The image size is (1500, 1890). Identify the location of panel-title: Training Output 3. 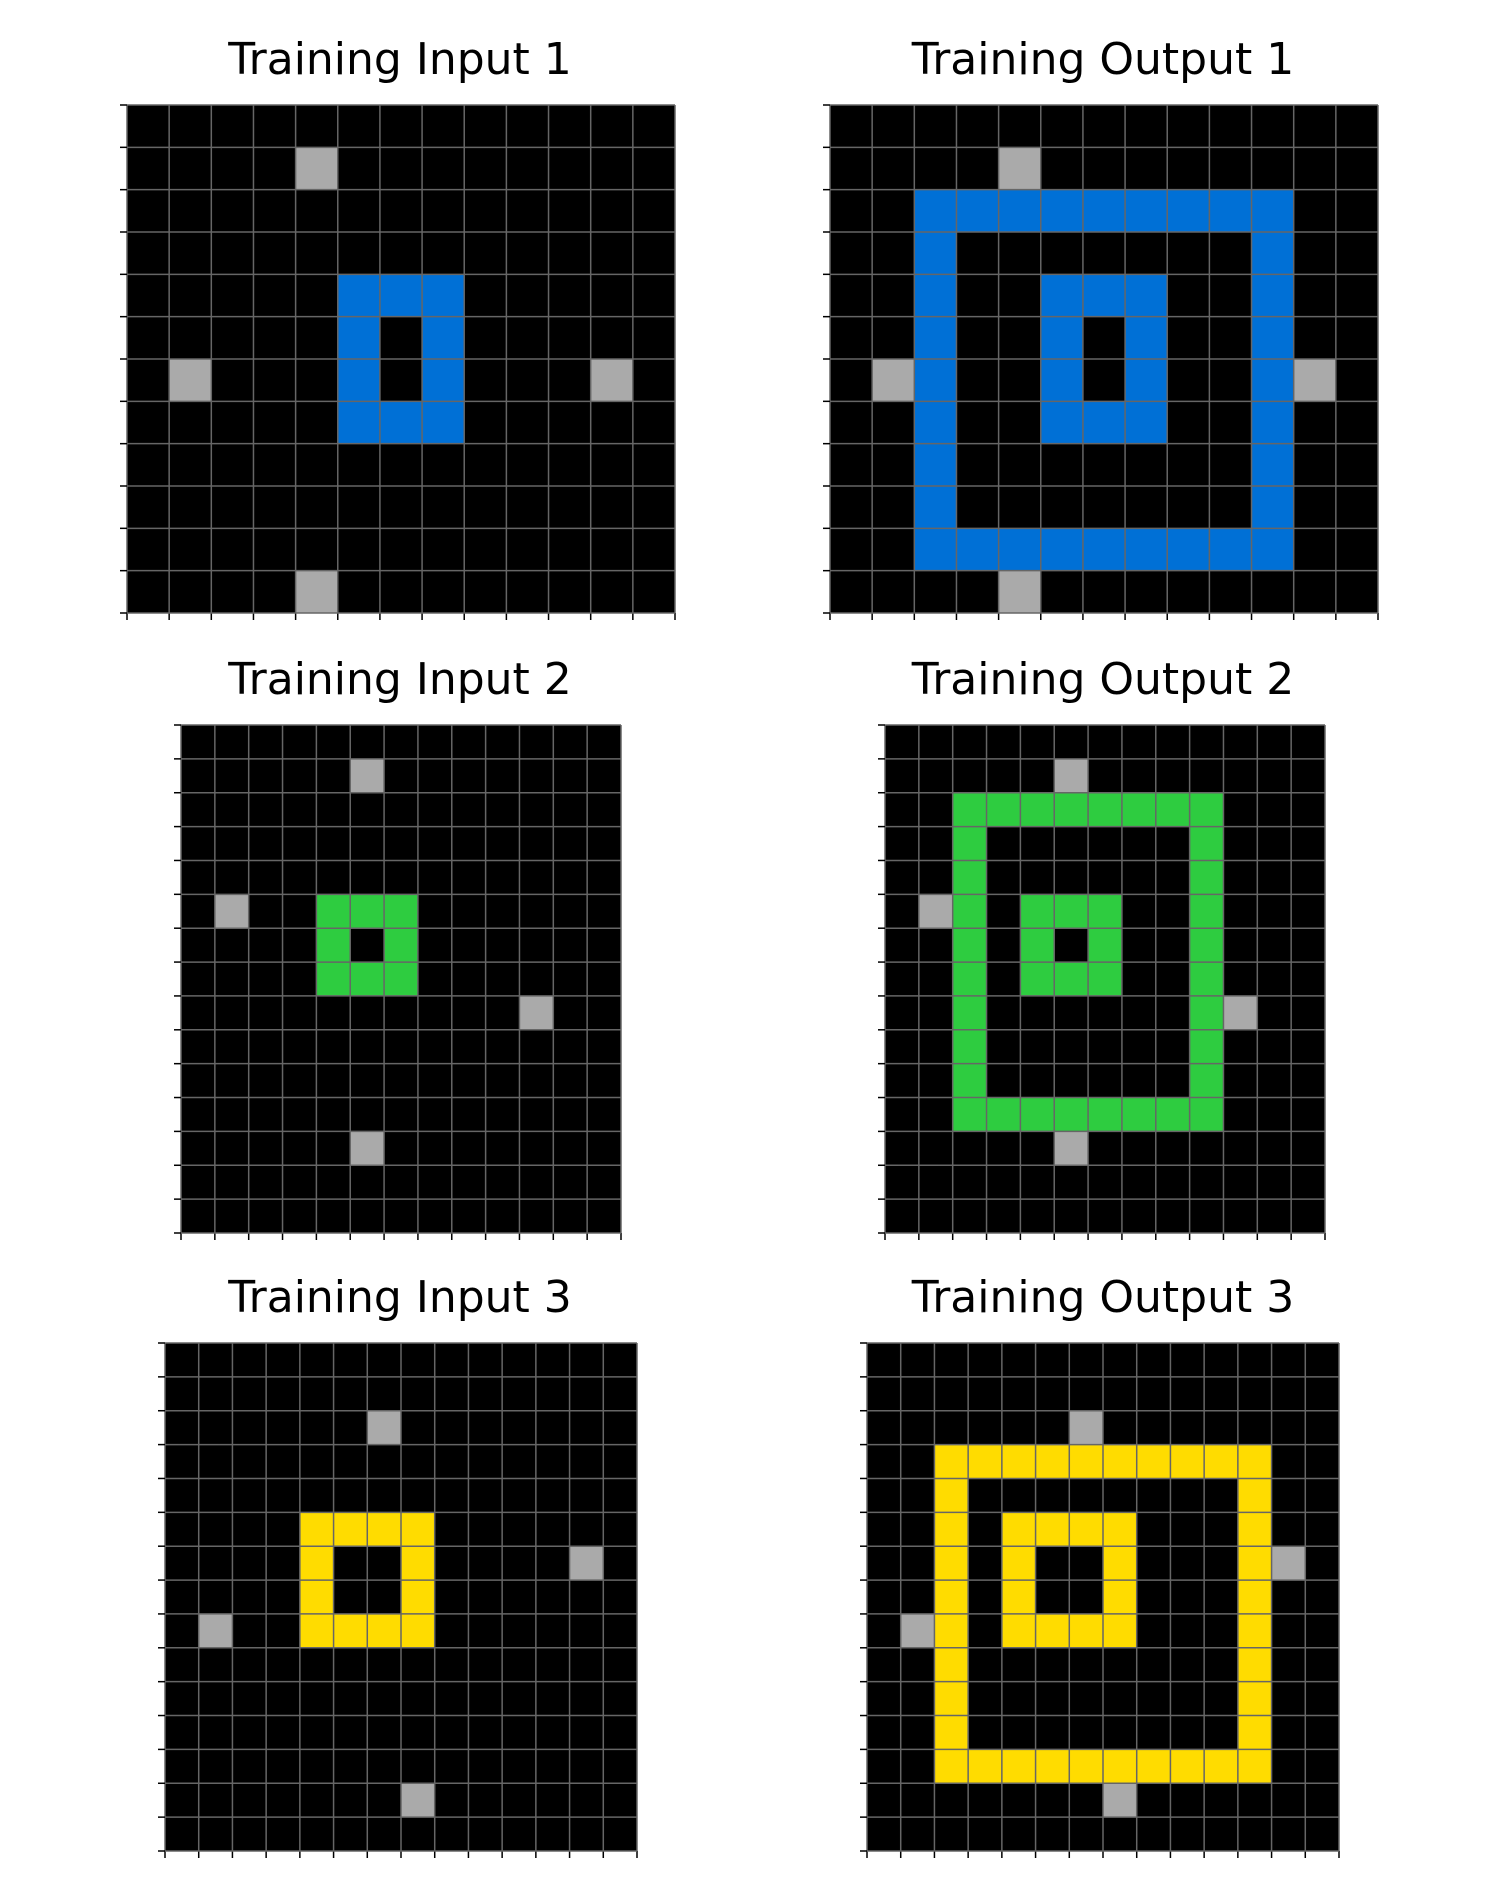
(1103, 1297).